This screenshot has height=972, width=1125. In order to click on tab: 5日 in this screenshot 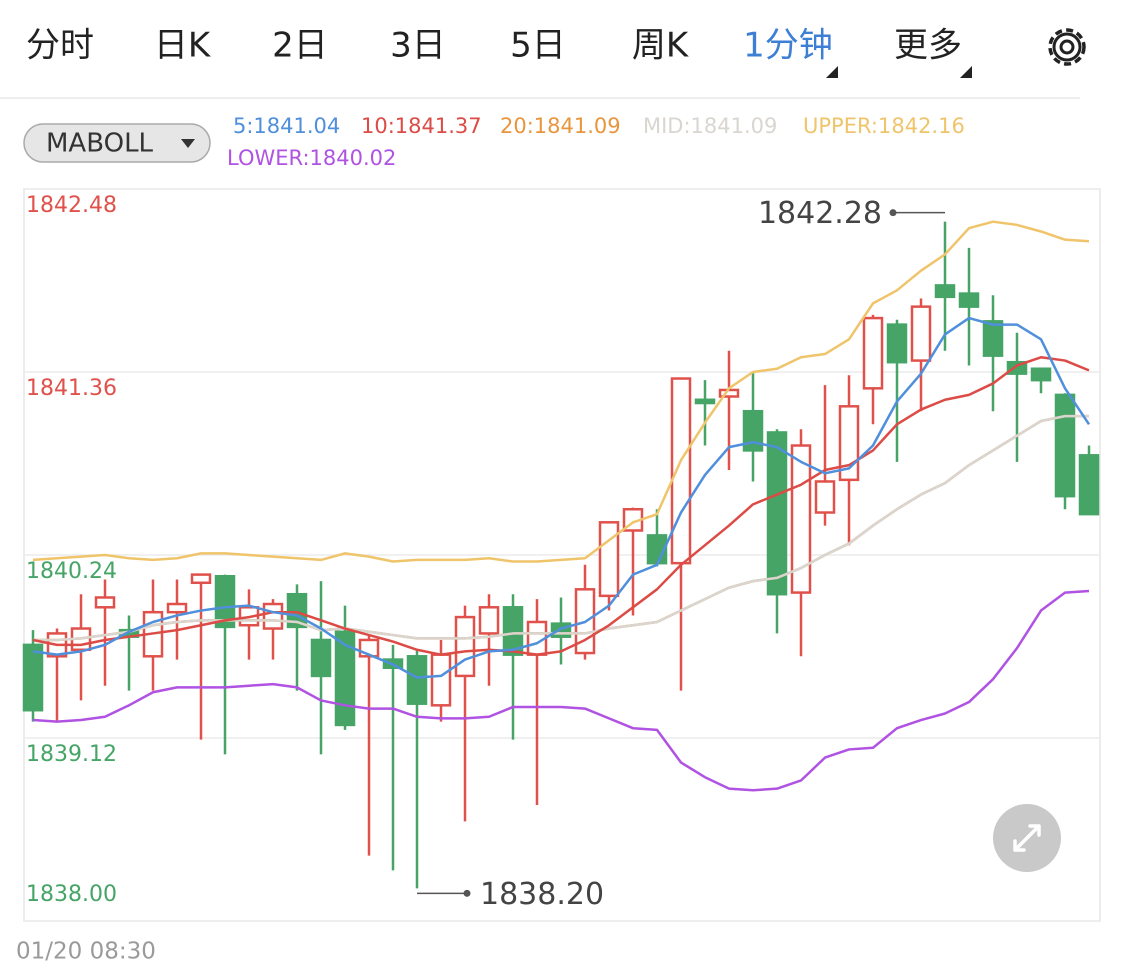, I will do `click(538, 46)`.